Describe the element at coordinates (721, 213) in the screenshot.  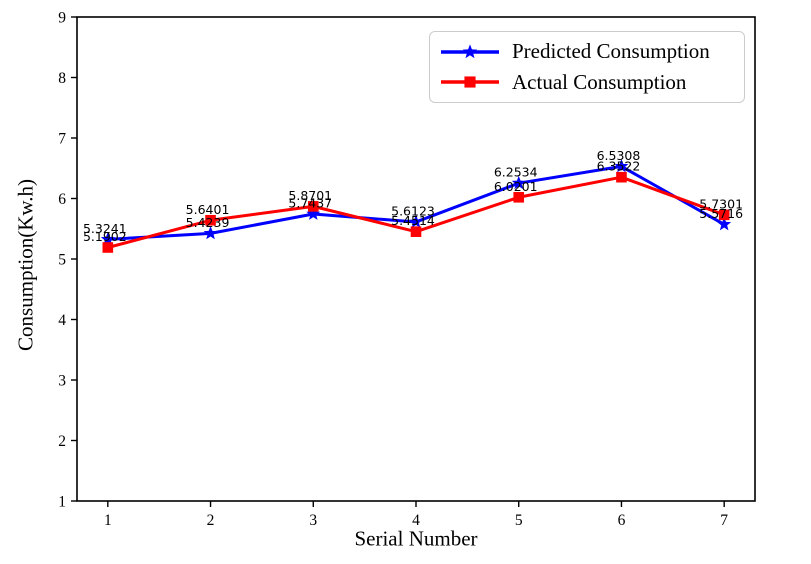
I see `point-value-label: 5.5716` at that location.